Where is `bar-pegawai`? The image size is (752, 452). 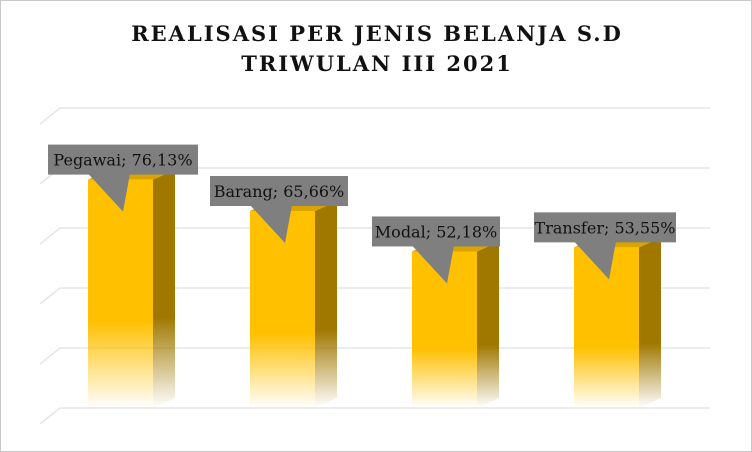
bar-pegawai is located at coordinates (131, 288).